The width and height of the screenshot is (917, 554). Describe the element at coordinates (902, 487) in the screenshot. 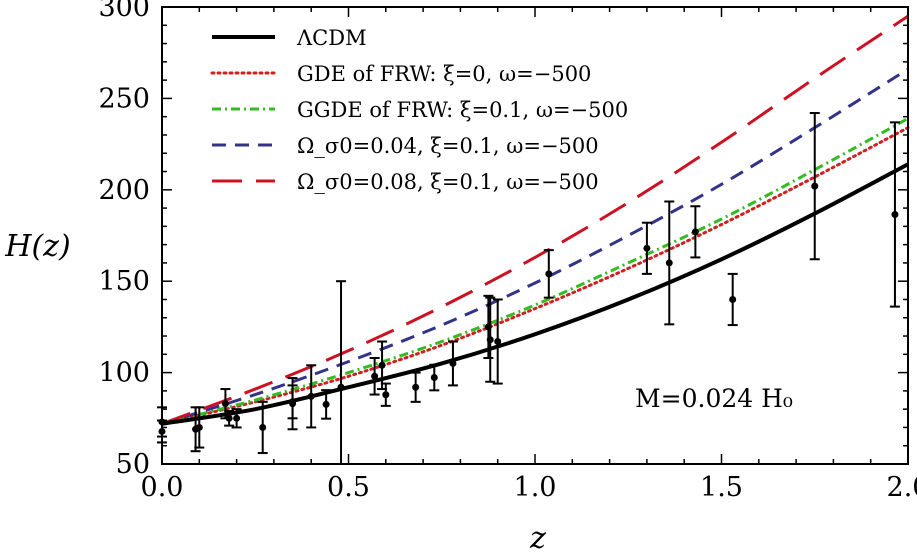

I see `x-tick-label: 2.0` at that location.